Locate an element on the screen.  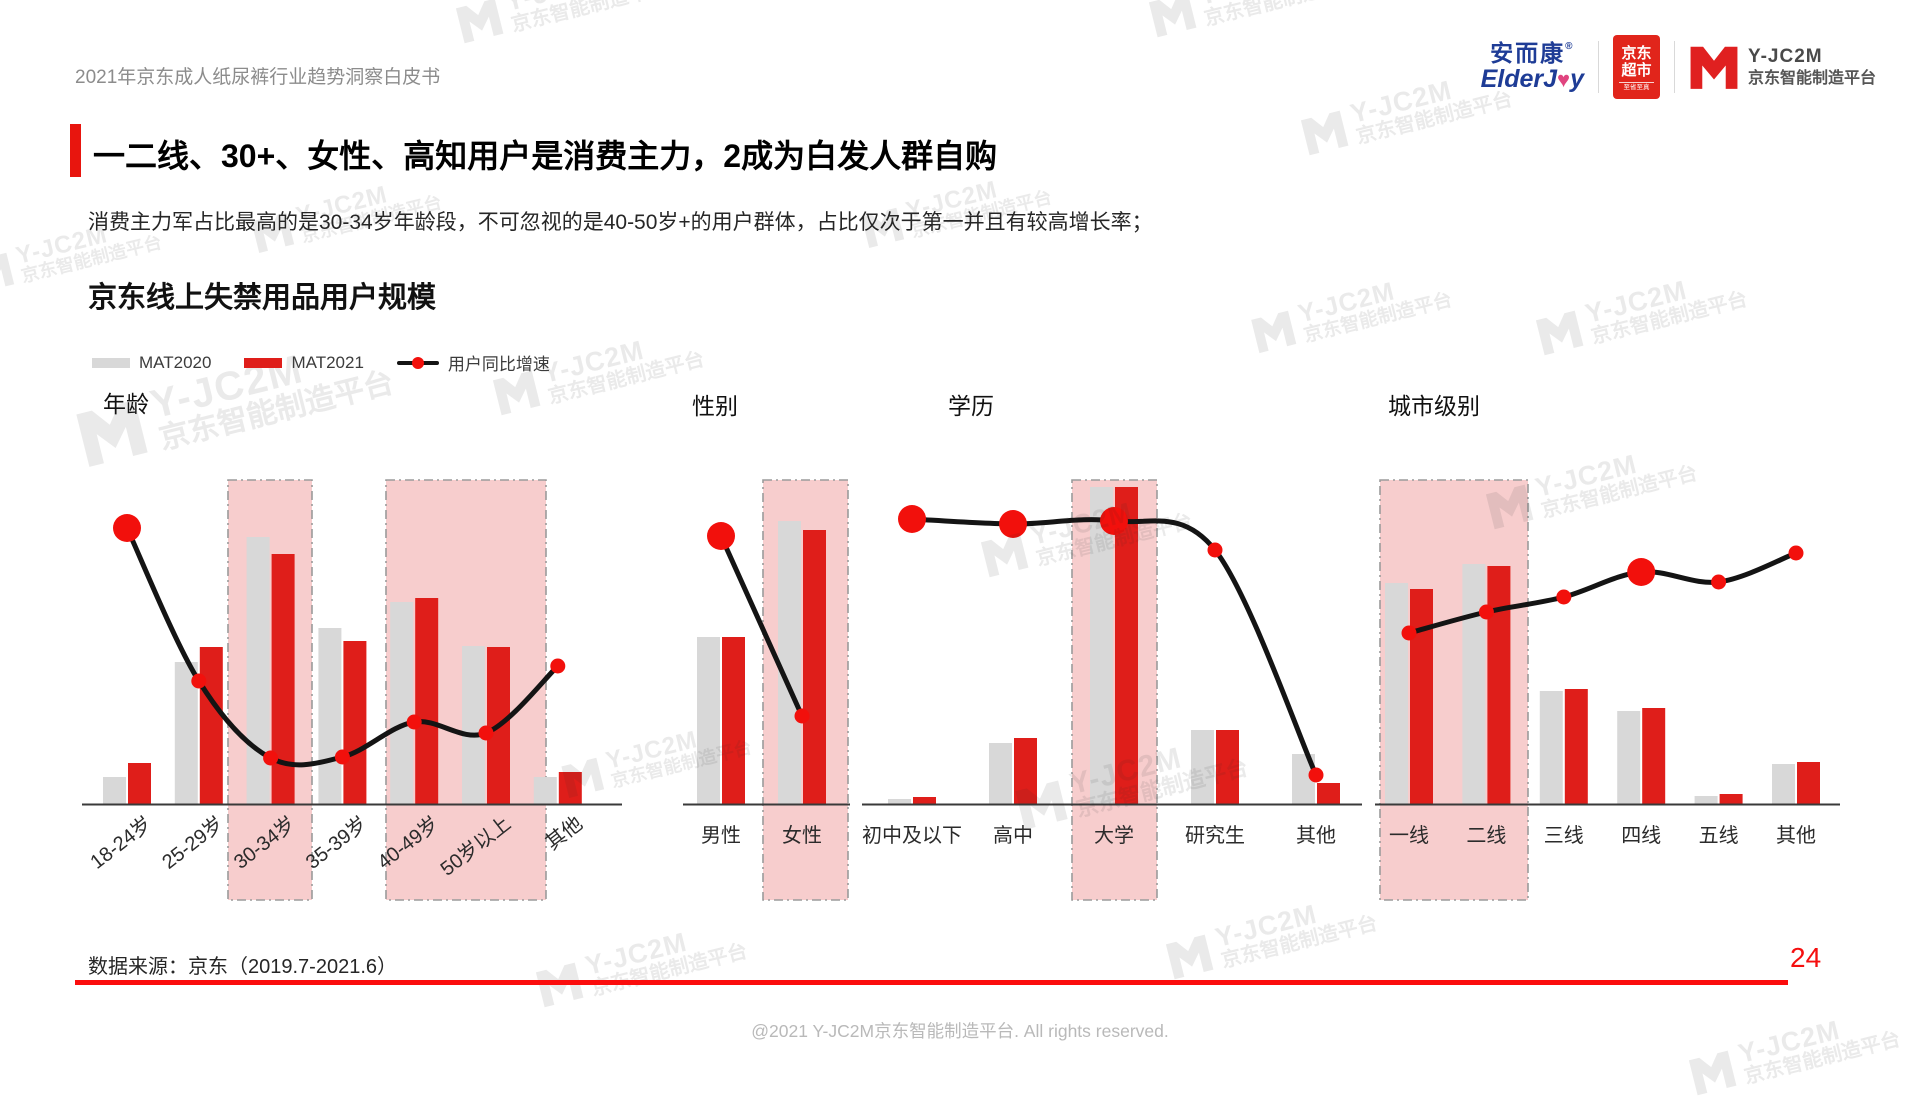
doc-title: 2021年京东成人纸尿裤行业趋势洞察白皮书 is located at coordinates (258, 77).